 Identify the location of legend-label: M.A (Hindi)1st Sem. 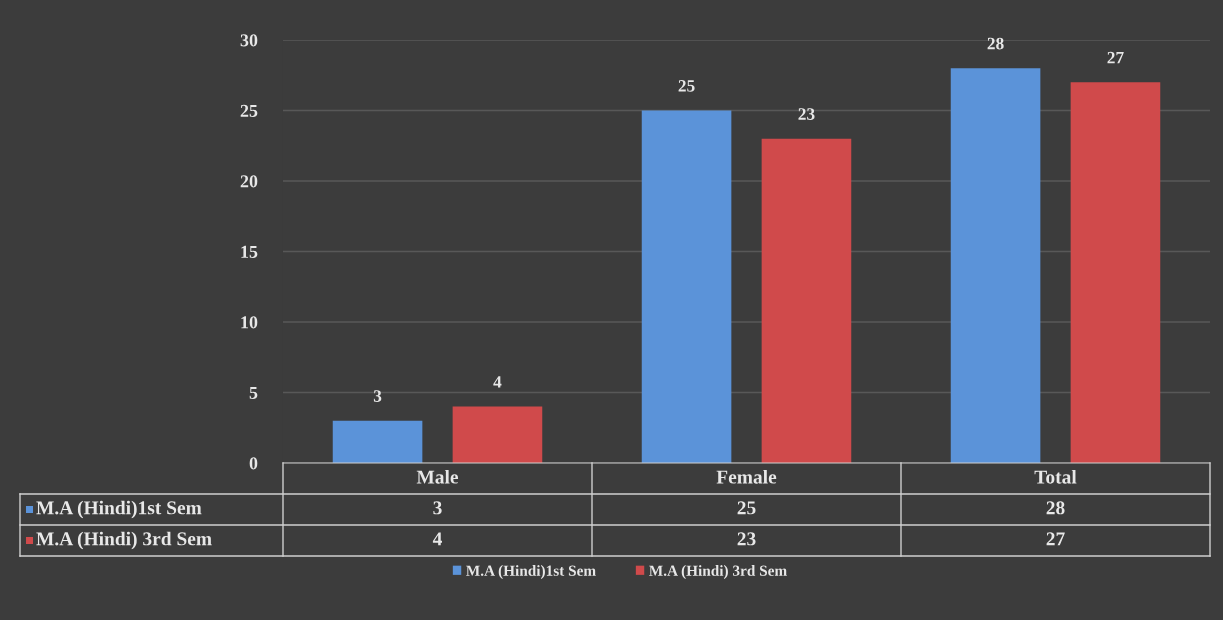
(531, 572).